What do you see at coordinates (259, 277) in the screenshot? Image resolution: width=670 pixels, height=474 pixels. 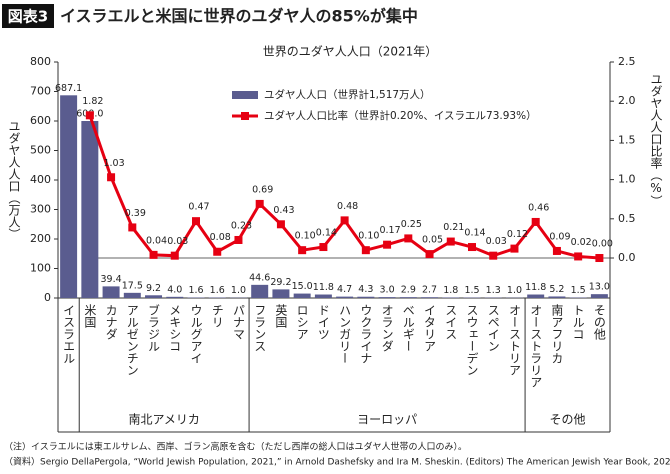 I see `bar-label: 44.6` at bounding box center [259, 277].